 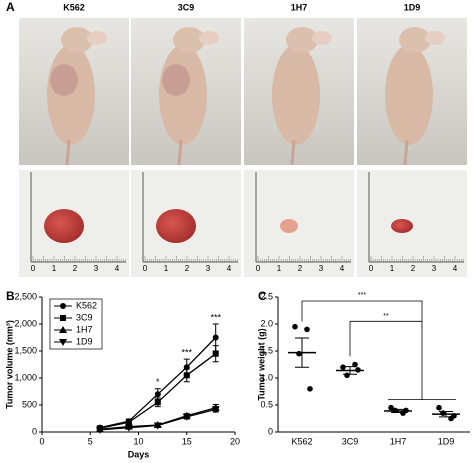 I want to click on x-tick-label: K562, so click(x=301, y=441).